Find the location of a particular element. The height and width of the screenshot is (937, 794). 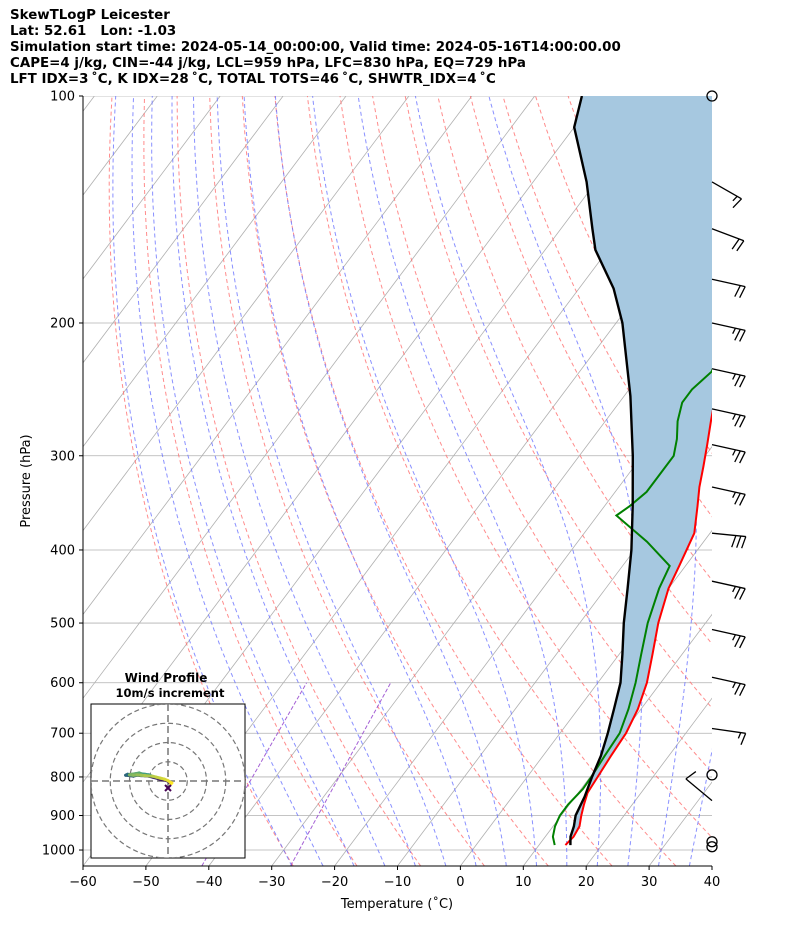

y-tick-label: 1000 is located at coordinates (58, 851).